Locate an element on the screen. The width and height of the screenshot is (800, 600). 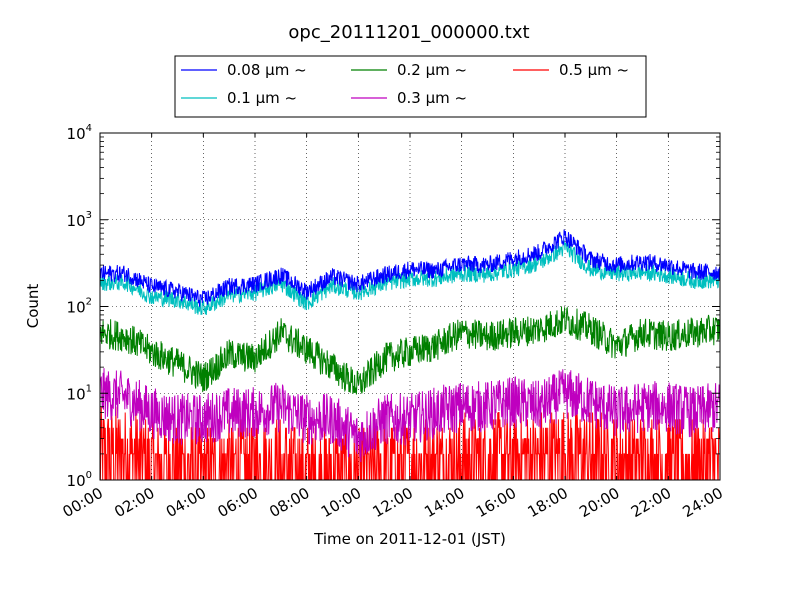
legend-label-4: 0.5 μm ~ is located at coordinates (594, 70).